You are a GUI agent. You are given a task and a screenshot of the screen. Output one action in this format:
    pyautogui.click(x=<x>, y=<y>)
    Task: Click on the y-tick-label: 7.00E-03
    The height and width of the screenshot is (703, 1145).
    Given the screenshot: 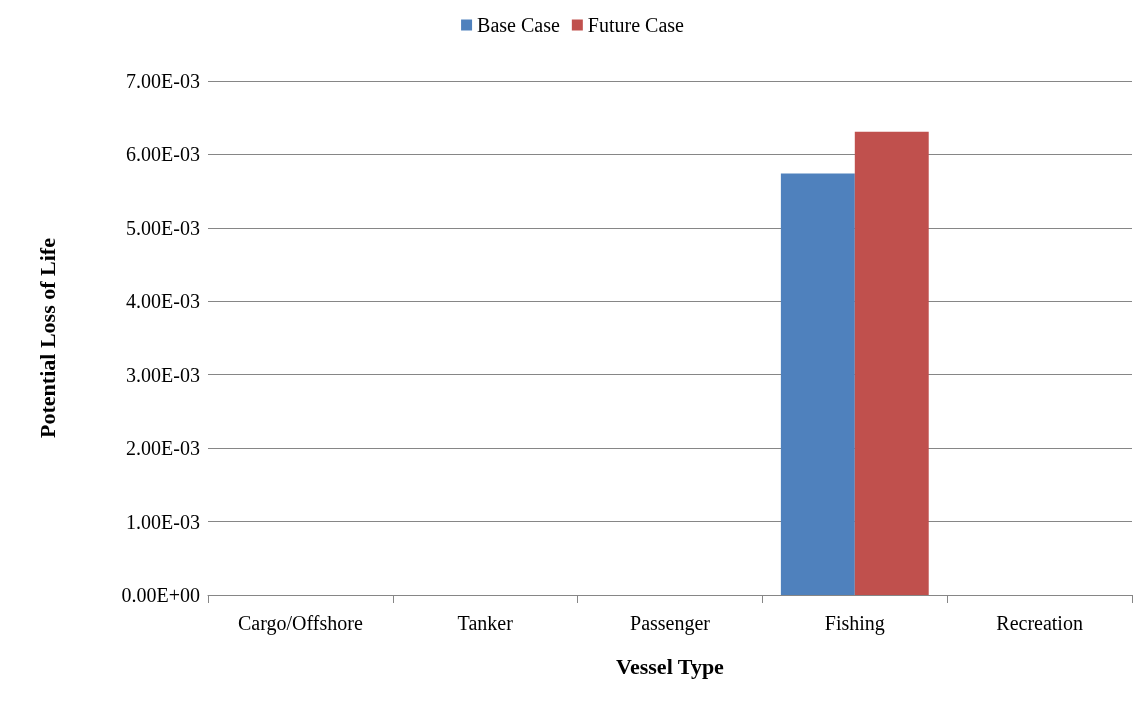 What is the action you would take?
    pyautogui.click(x=163, y=81)
    